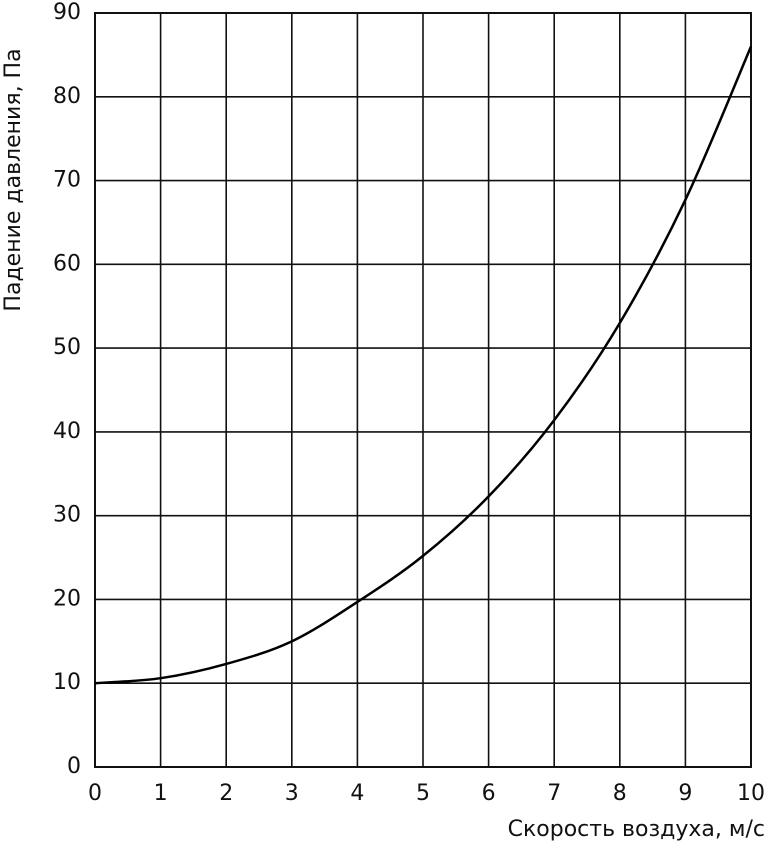 Image resolution: width=768 pixels, height=847 pixels. Describe the element at coordinates (67, 263) in the screenshot. I see `y-tick-label: 60` at that location.